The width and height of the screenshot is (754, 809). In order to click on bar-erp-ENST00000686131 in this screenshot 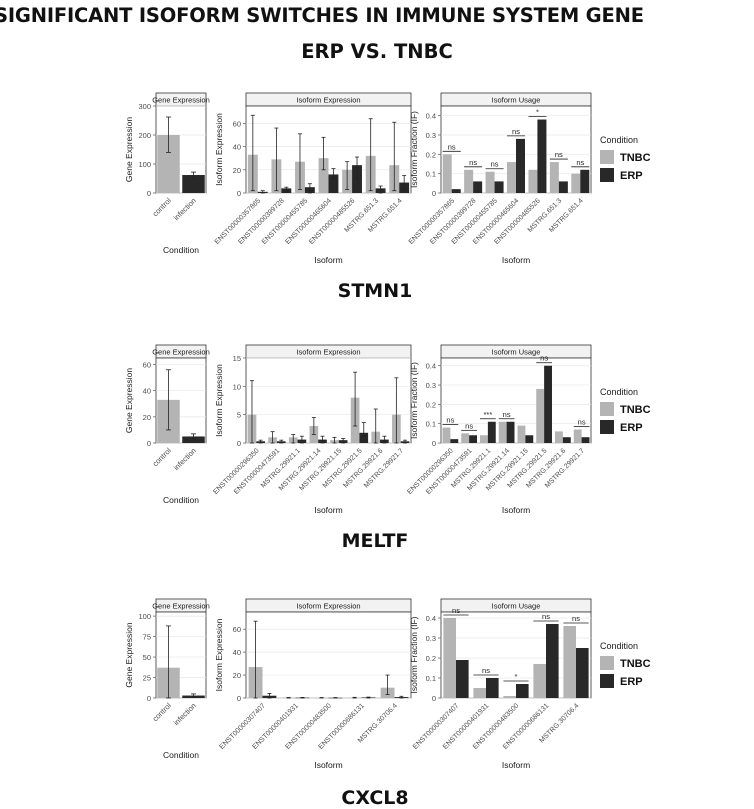, I will do `click(552, 661)`.